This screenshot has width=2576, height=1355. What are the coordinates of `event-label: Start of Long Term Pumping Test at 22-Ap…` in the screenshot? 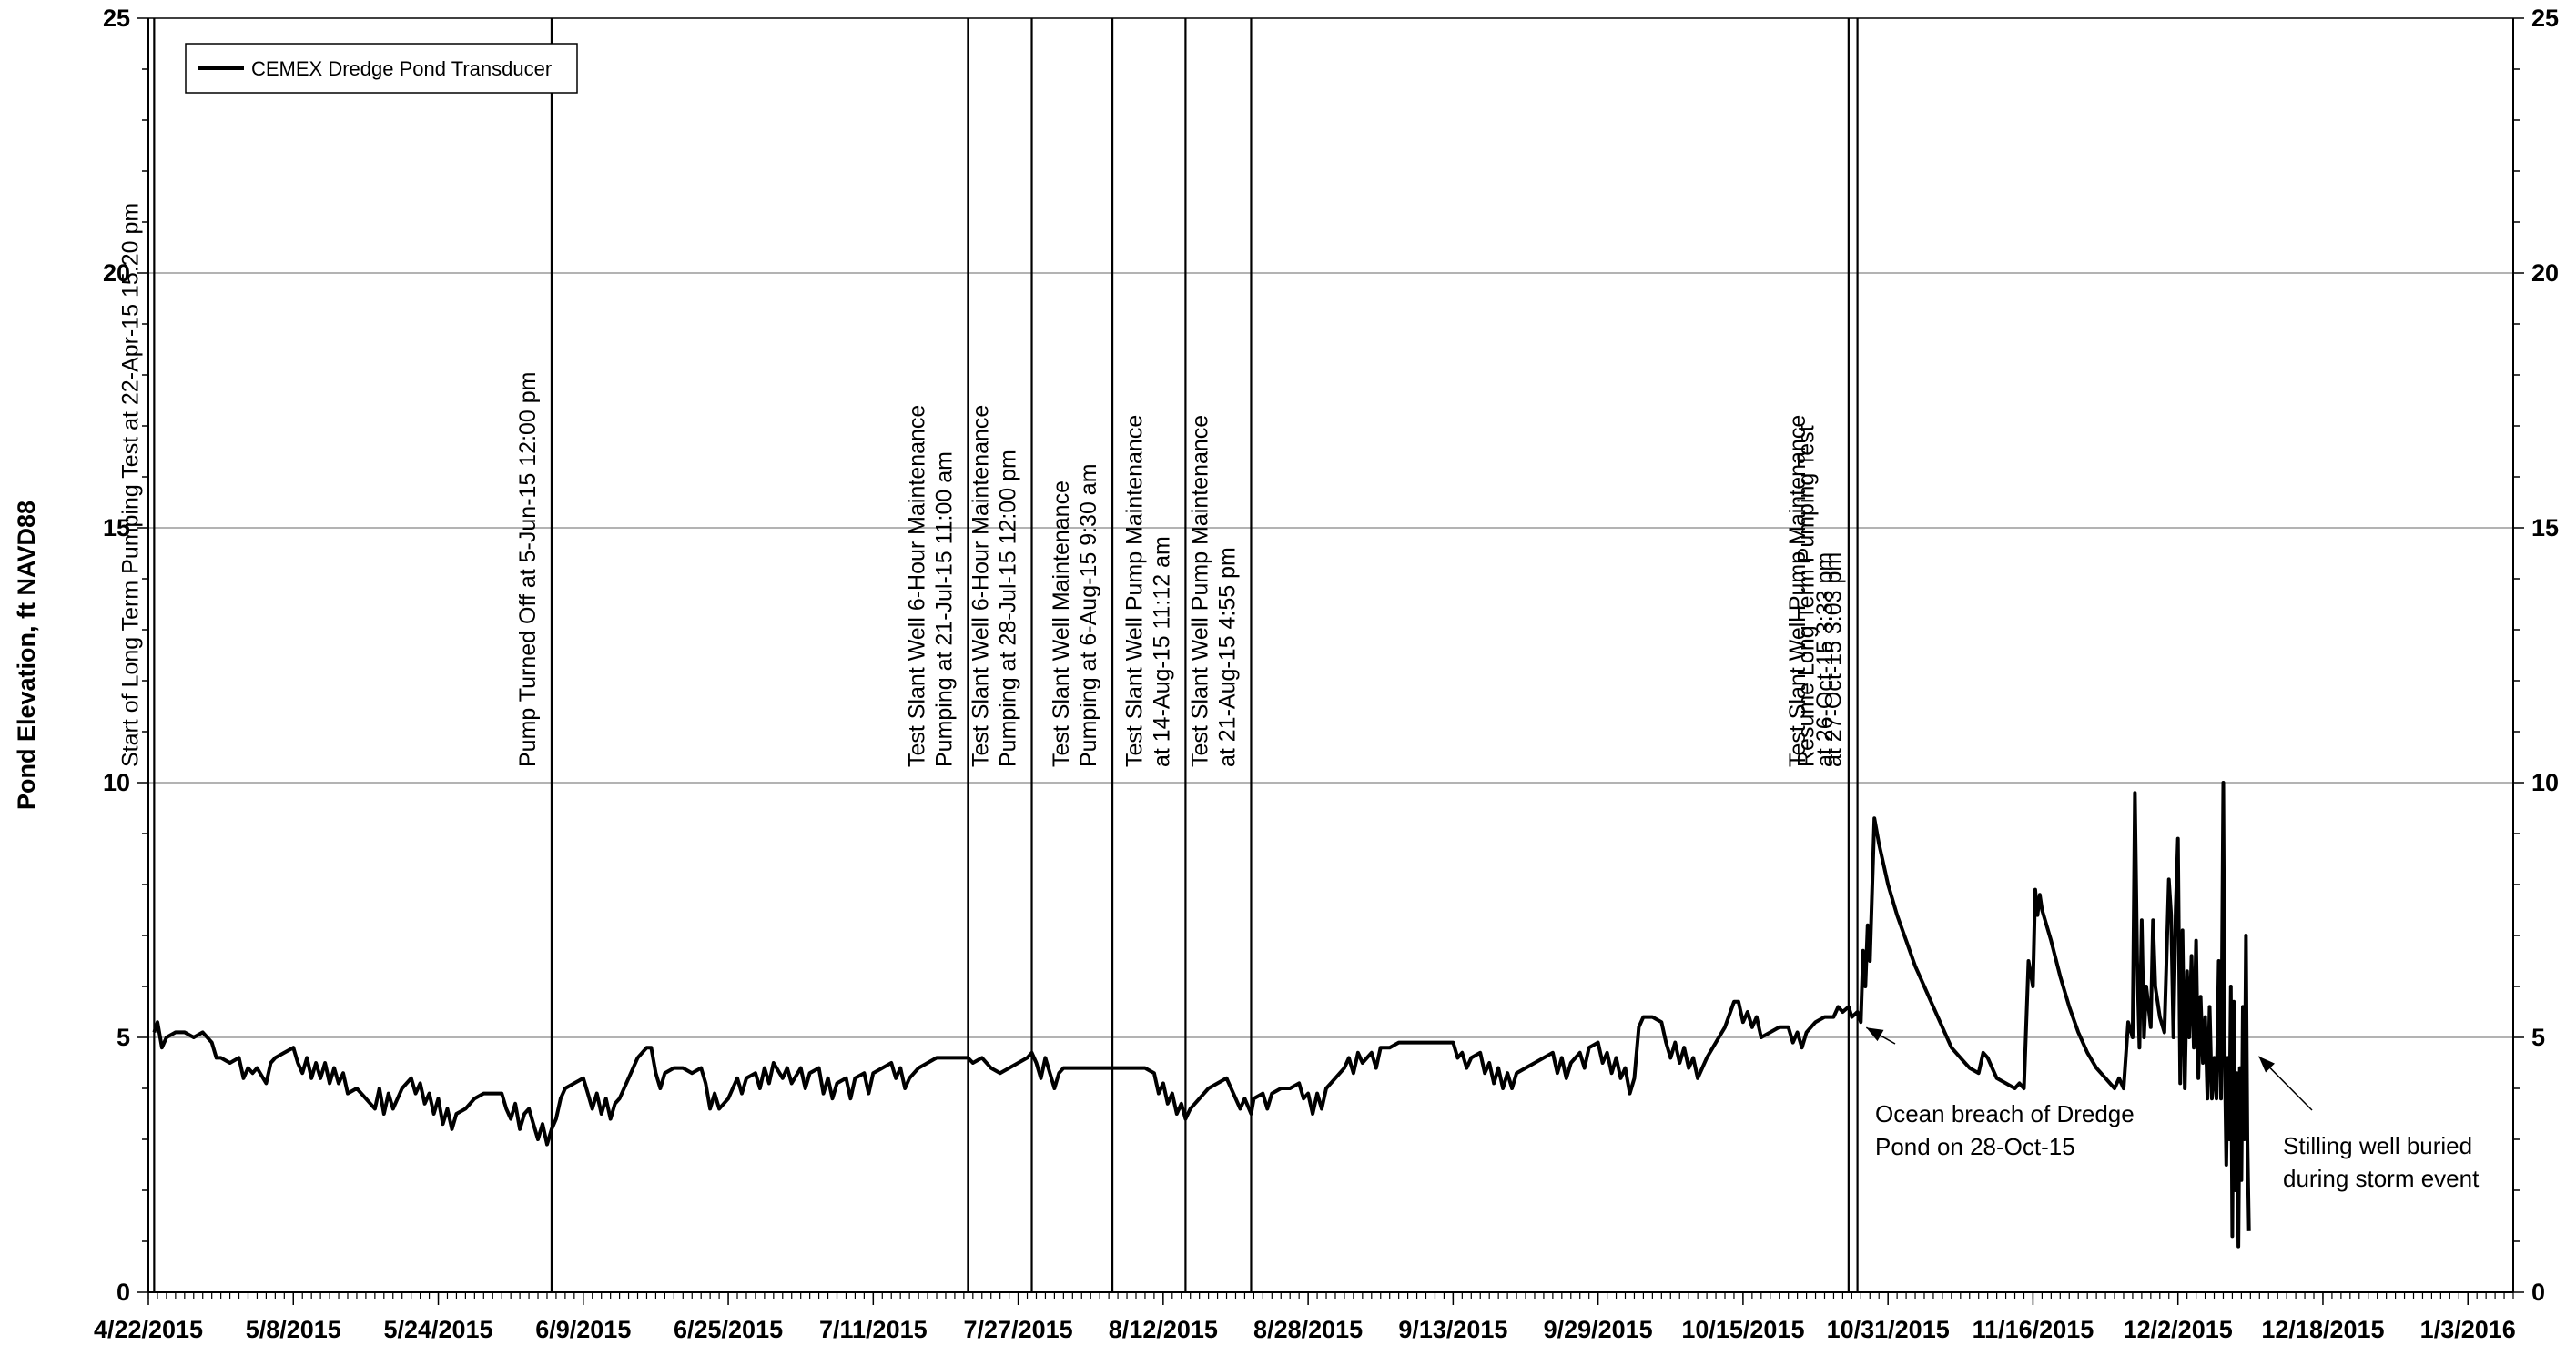 It's located at (130, 485).